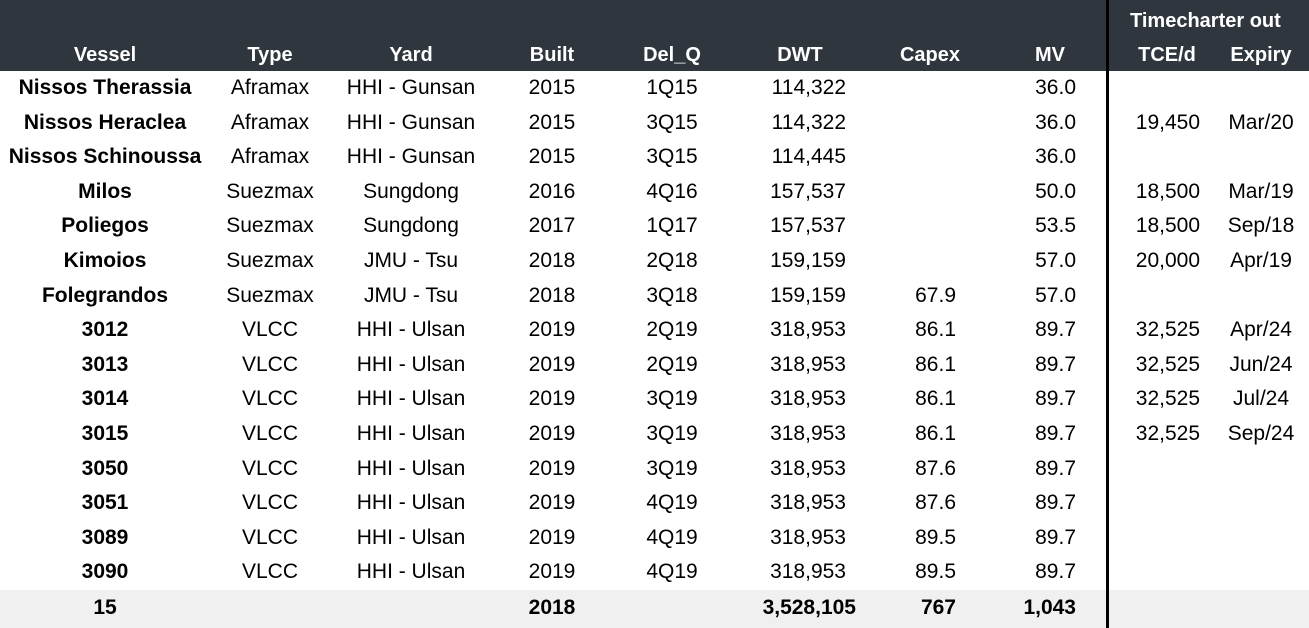  What do you see at coordinates (552, 226) in the screenshot?
I see `built-cell: 2017` at bounding box center [552, 226].